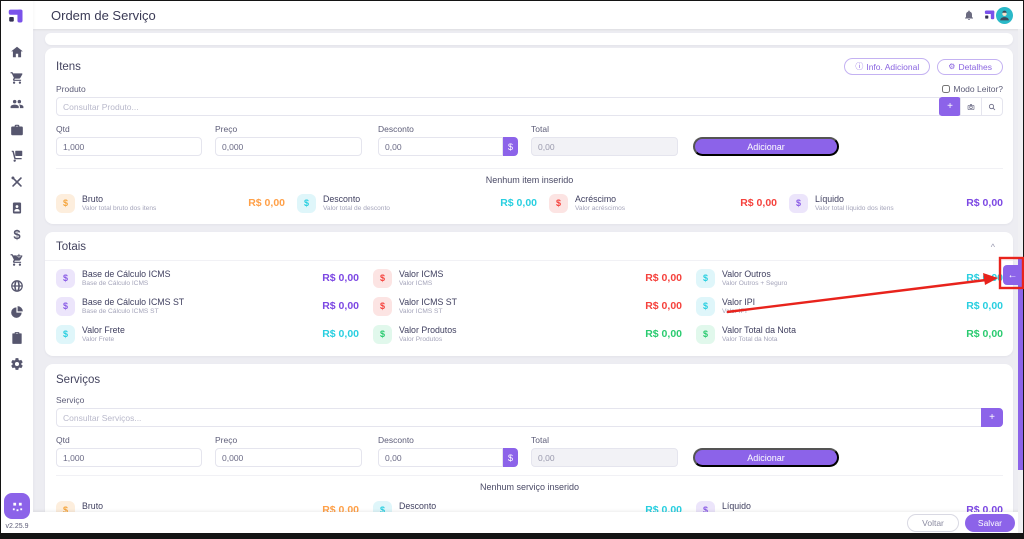 The image size is (1024, 539). I want to click on totais-cell-valor-ipi: $ Valor IPI Valor IPI R$ 0,00, so click(849, 306).